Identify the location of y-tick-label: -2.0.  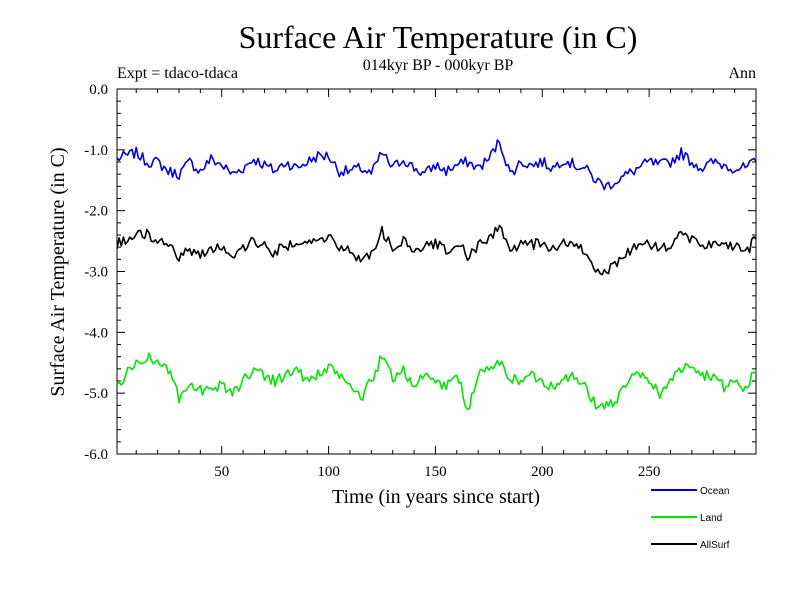
(96, 212).